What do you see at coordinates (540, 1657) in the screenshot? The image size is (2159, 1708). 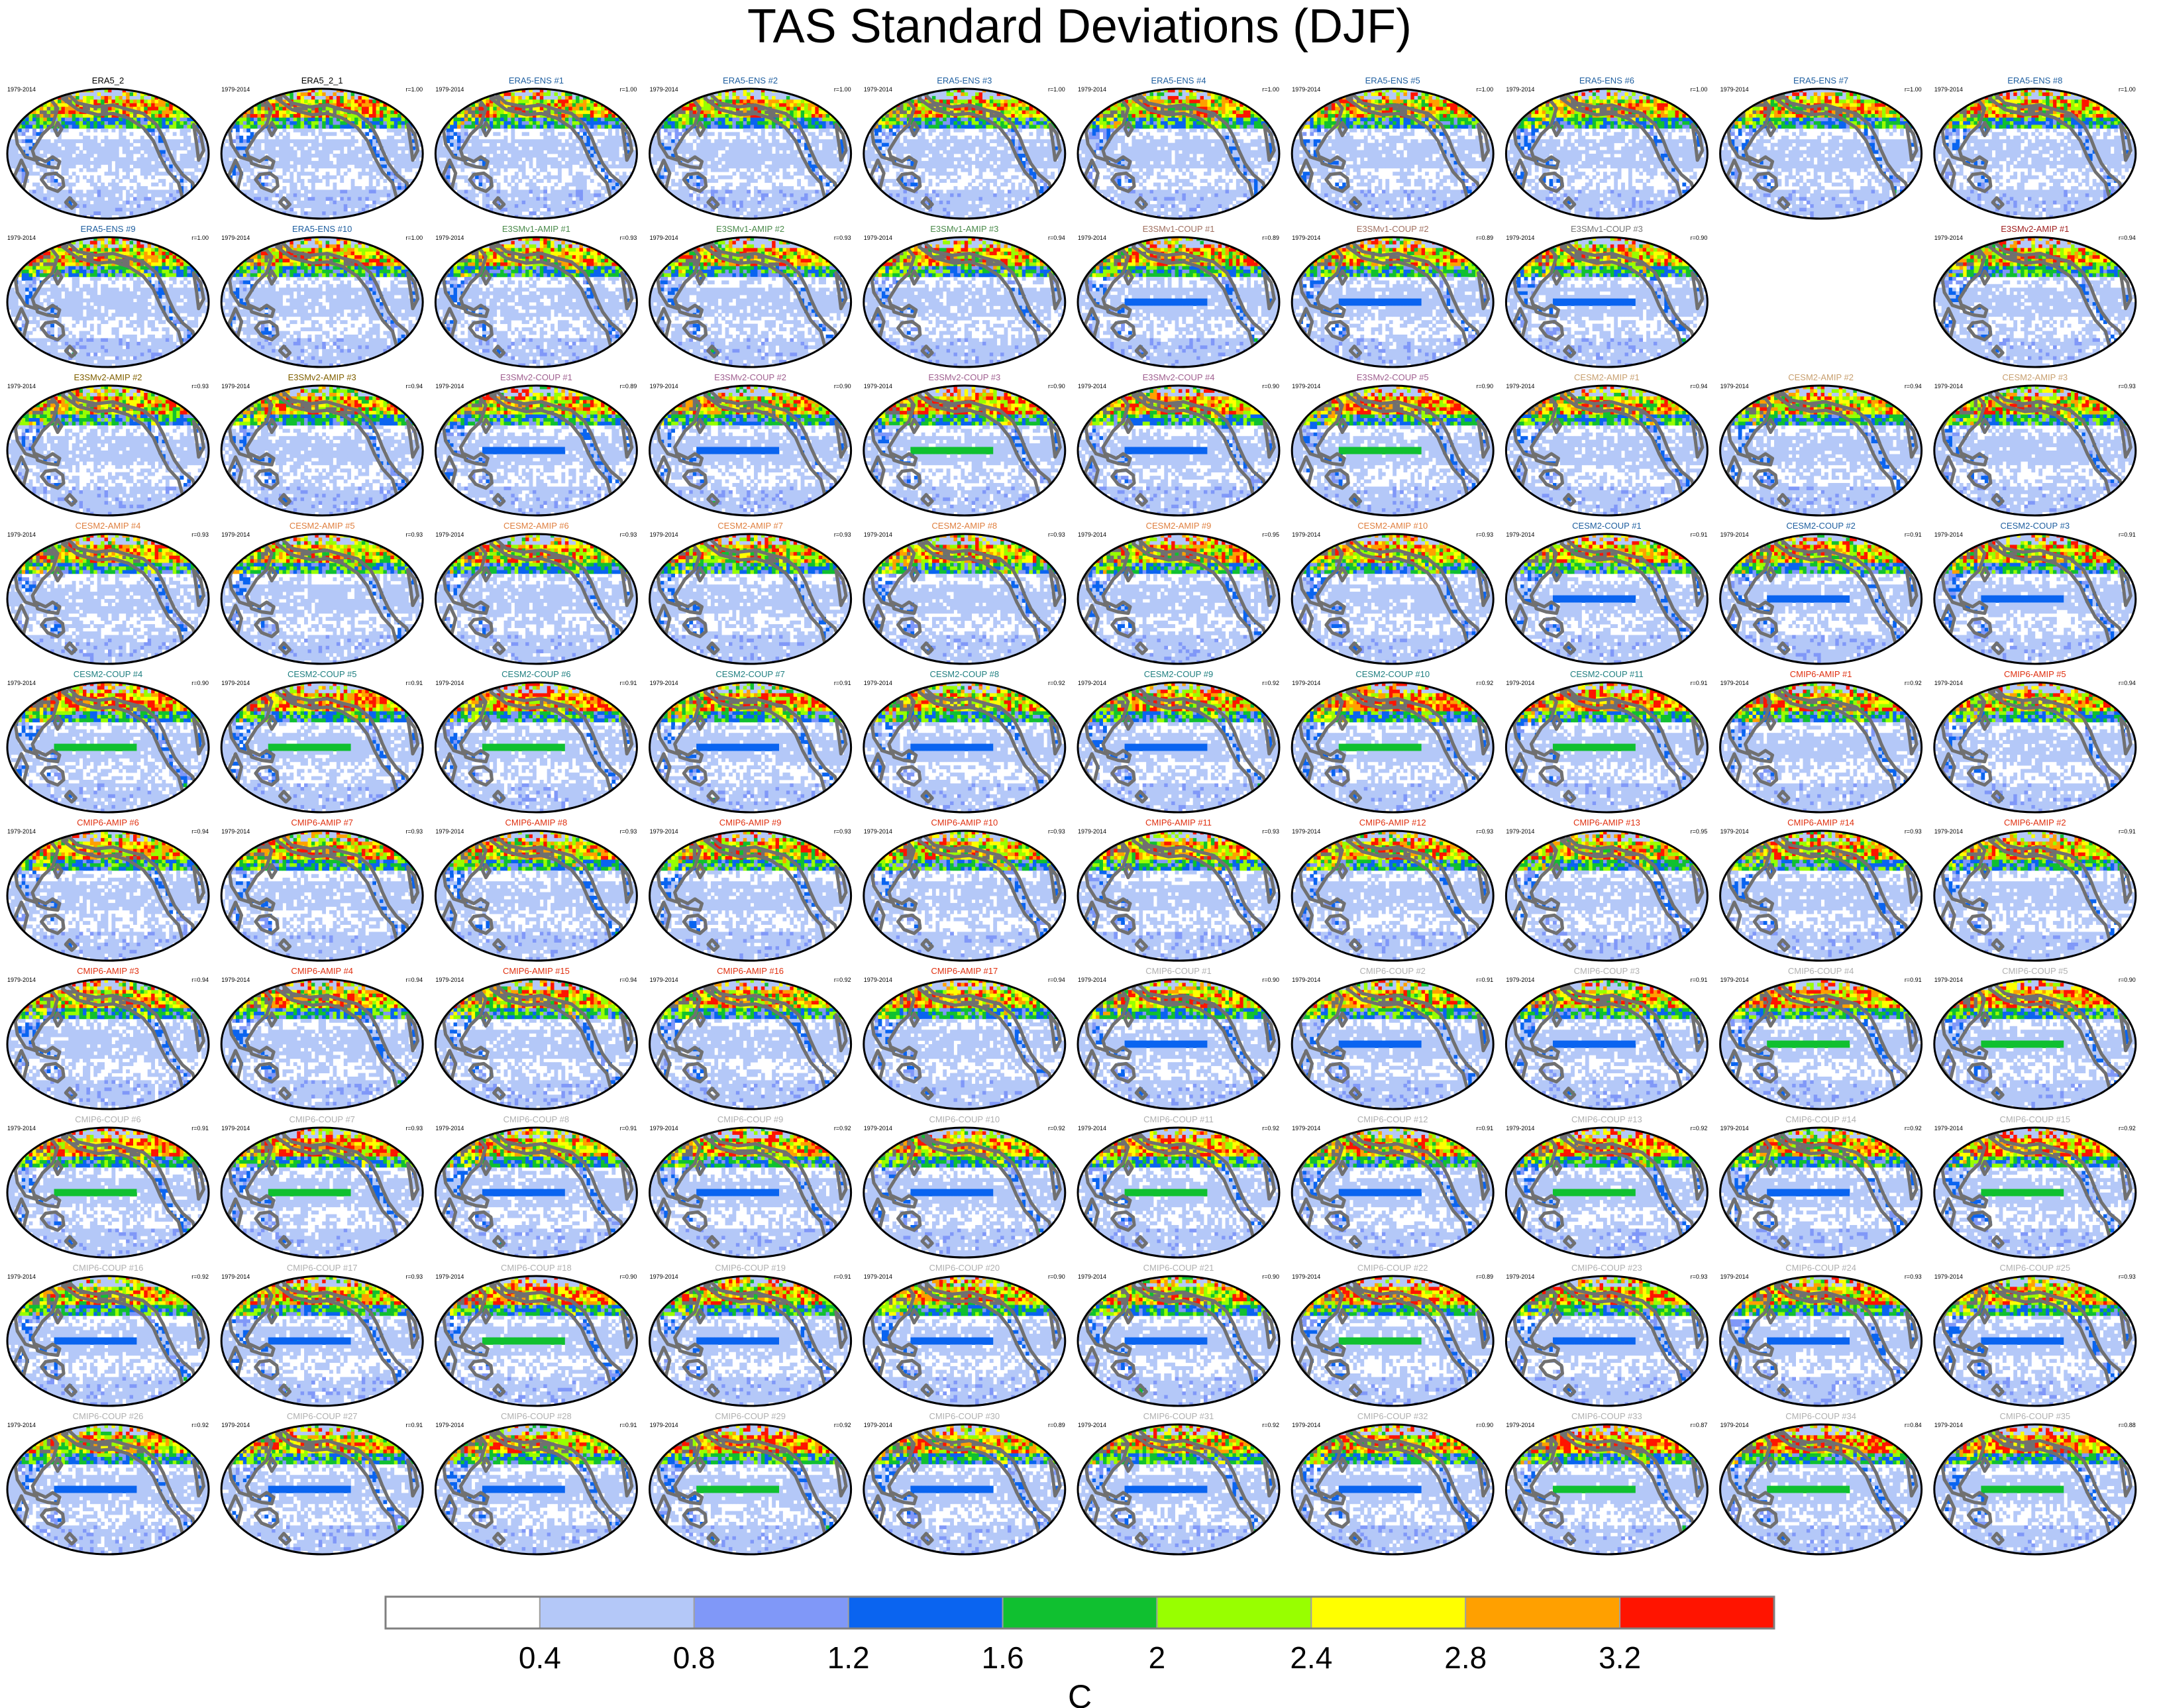 I see `colorbar-tick-label: 0.4` at bounding box center [540, 1657].